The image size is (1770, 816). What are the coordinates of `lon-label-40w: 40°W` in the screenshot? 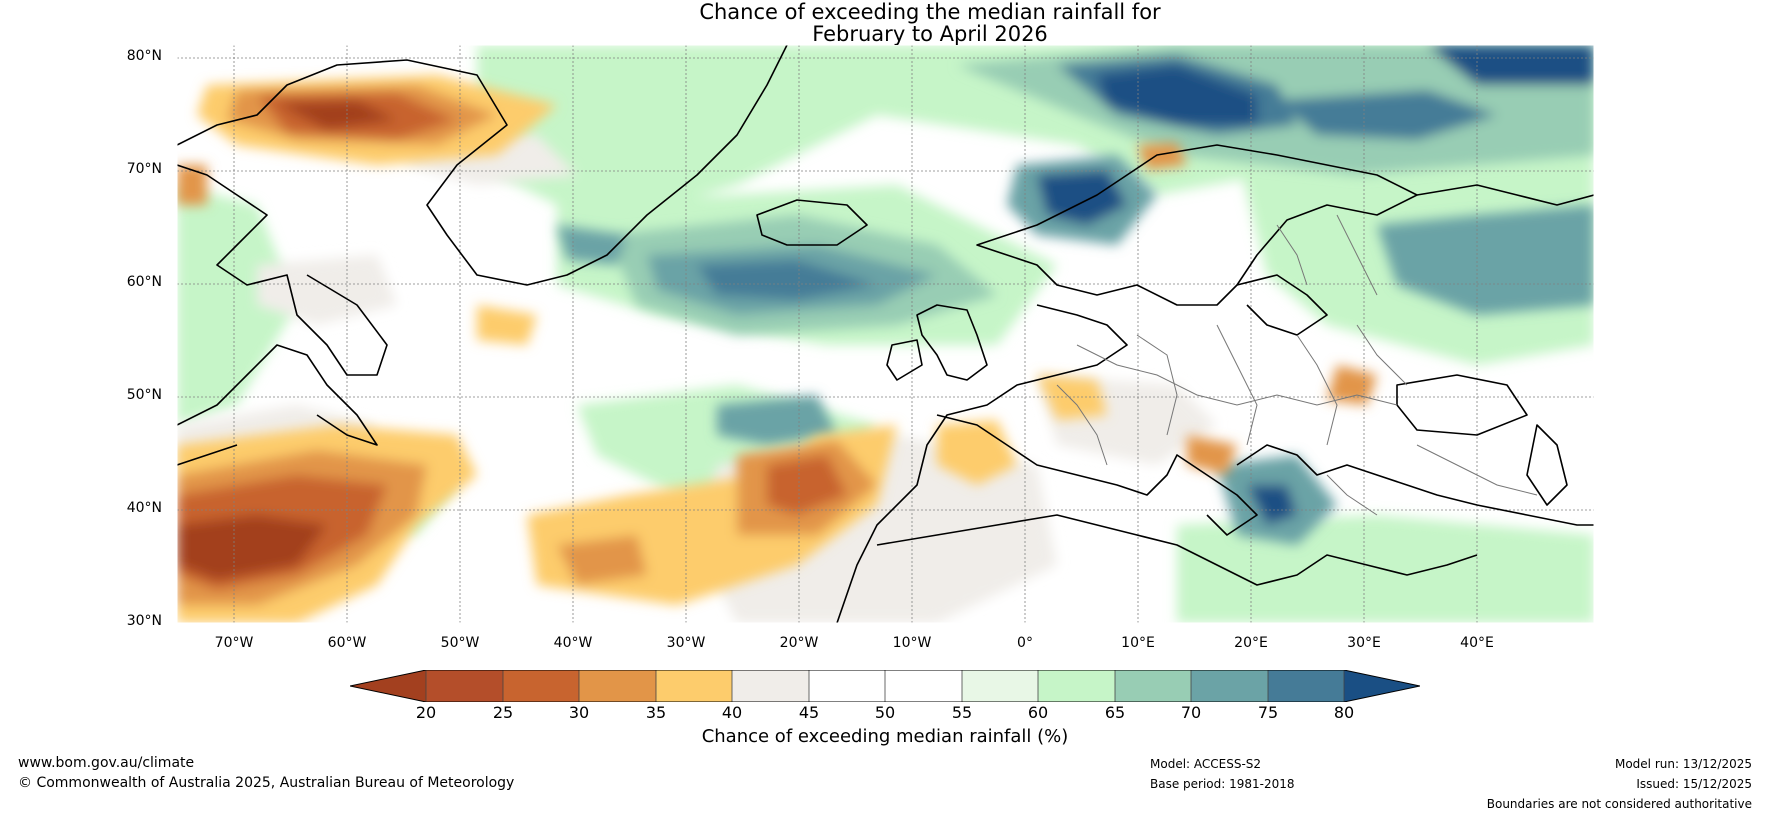 It's located at (573, 643).